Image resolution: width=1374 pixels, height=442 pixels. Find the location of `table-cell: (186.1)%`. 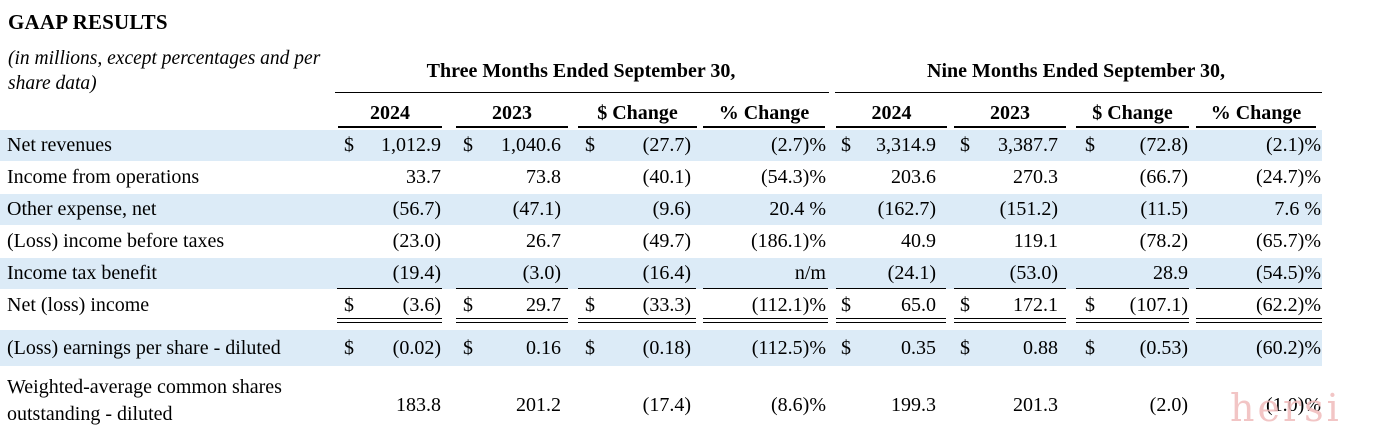

table-cell: (186.1)% is located at coordinates (788, 241).